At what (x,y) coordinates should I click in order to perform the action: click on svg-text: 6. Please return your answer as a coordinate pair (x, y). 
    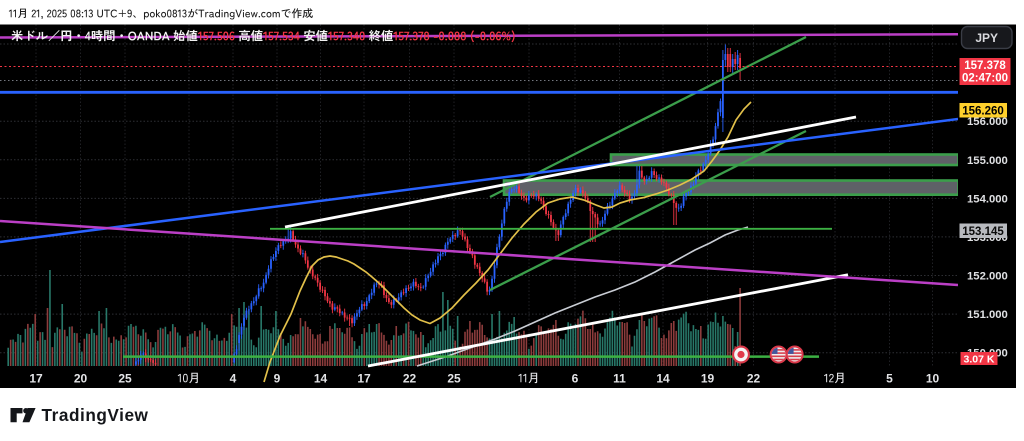
    Looking at the image, I should click on (575, 379).